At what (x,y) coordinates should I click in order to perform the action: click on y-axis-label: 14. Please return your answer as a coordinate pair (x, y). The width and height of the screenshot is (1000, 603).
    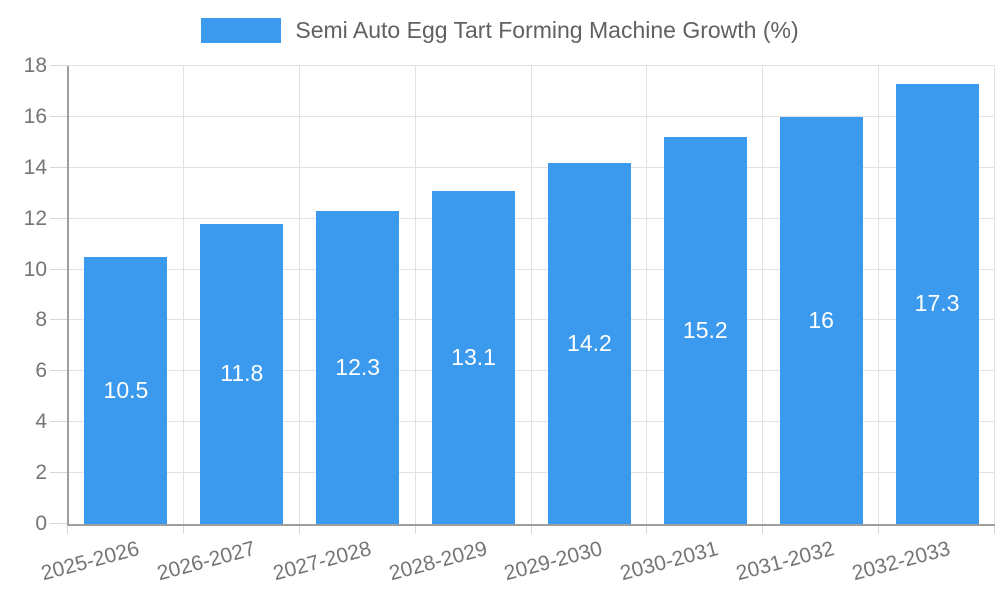
    Looking at the image, I should click on (35, 167).